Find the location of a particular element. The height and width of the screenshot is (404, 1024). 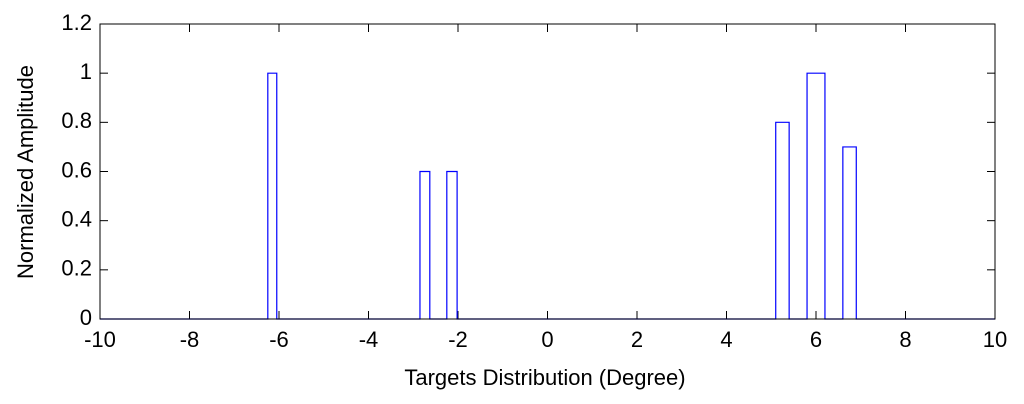

y-axis-label: Normalized Amplitude is located at coordinates (25, 172).